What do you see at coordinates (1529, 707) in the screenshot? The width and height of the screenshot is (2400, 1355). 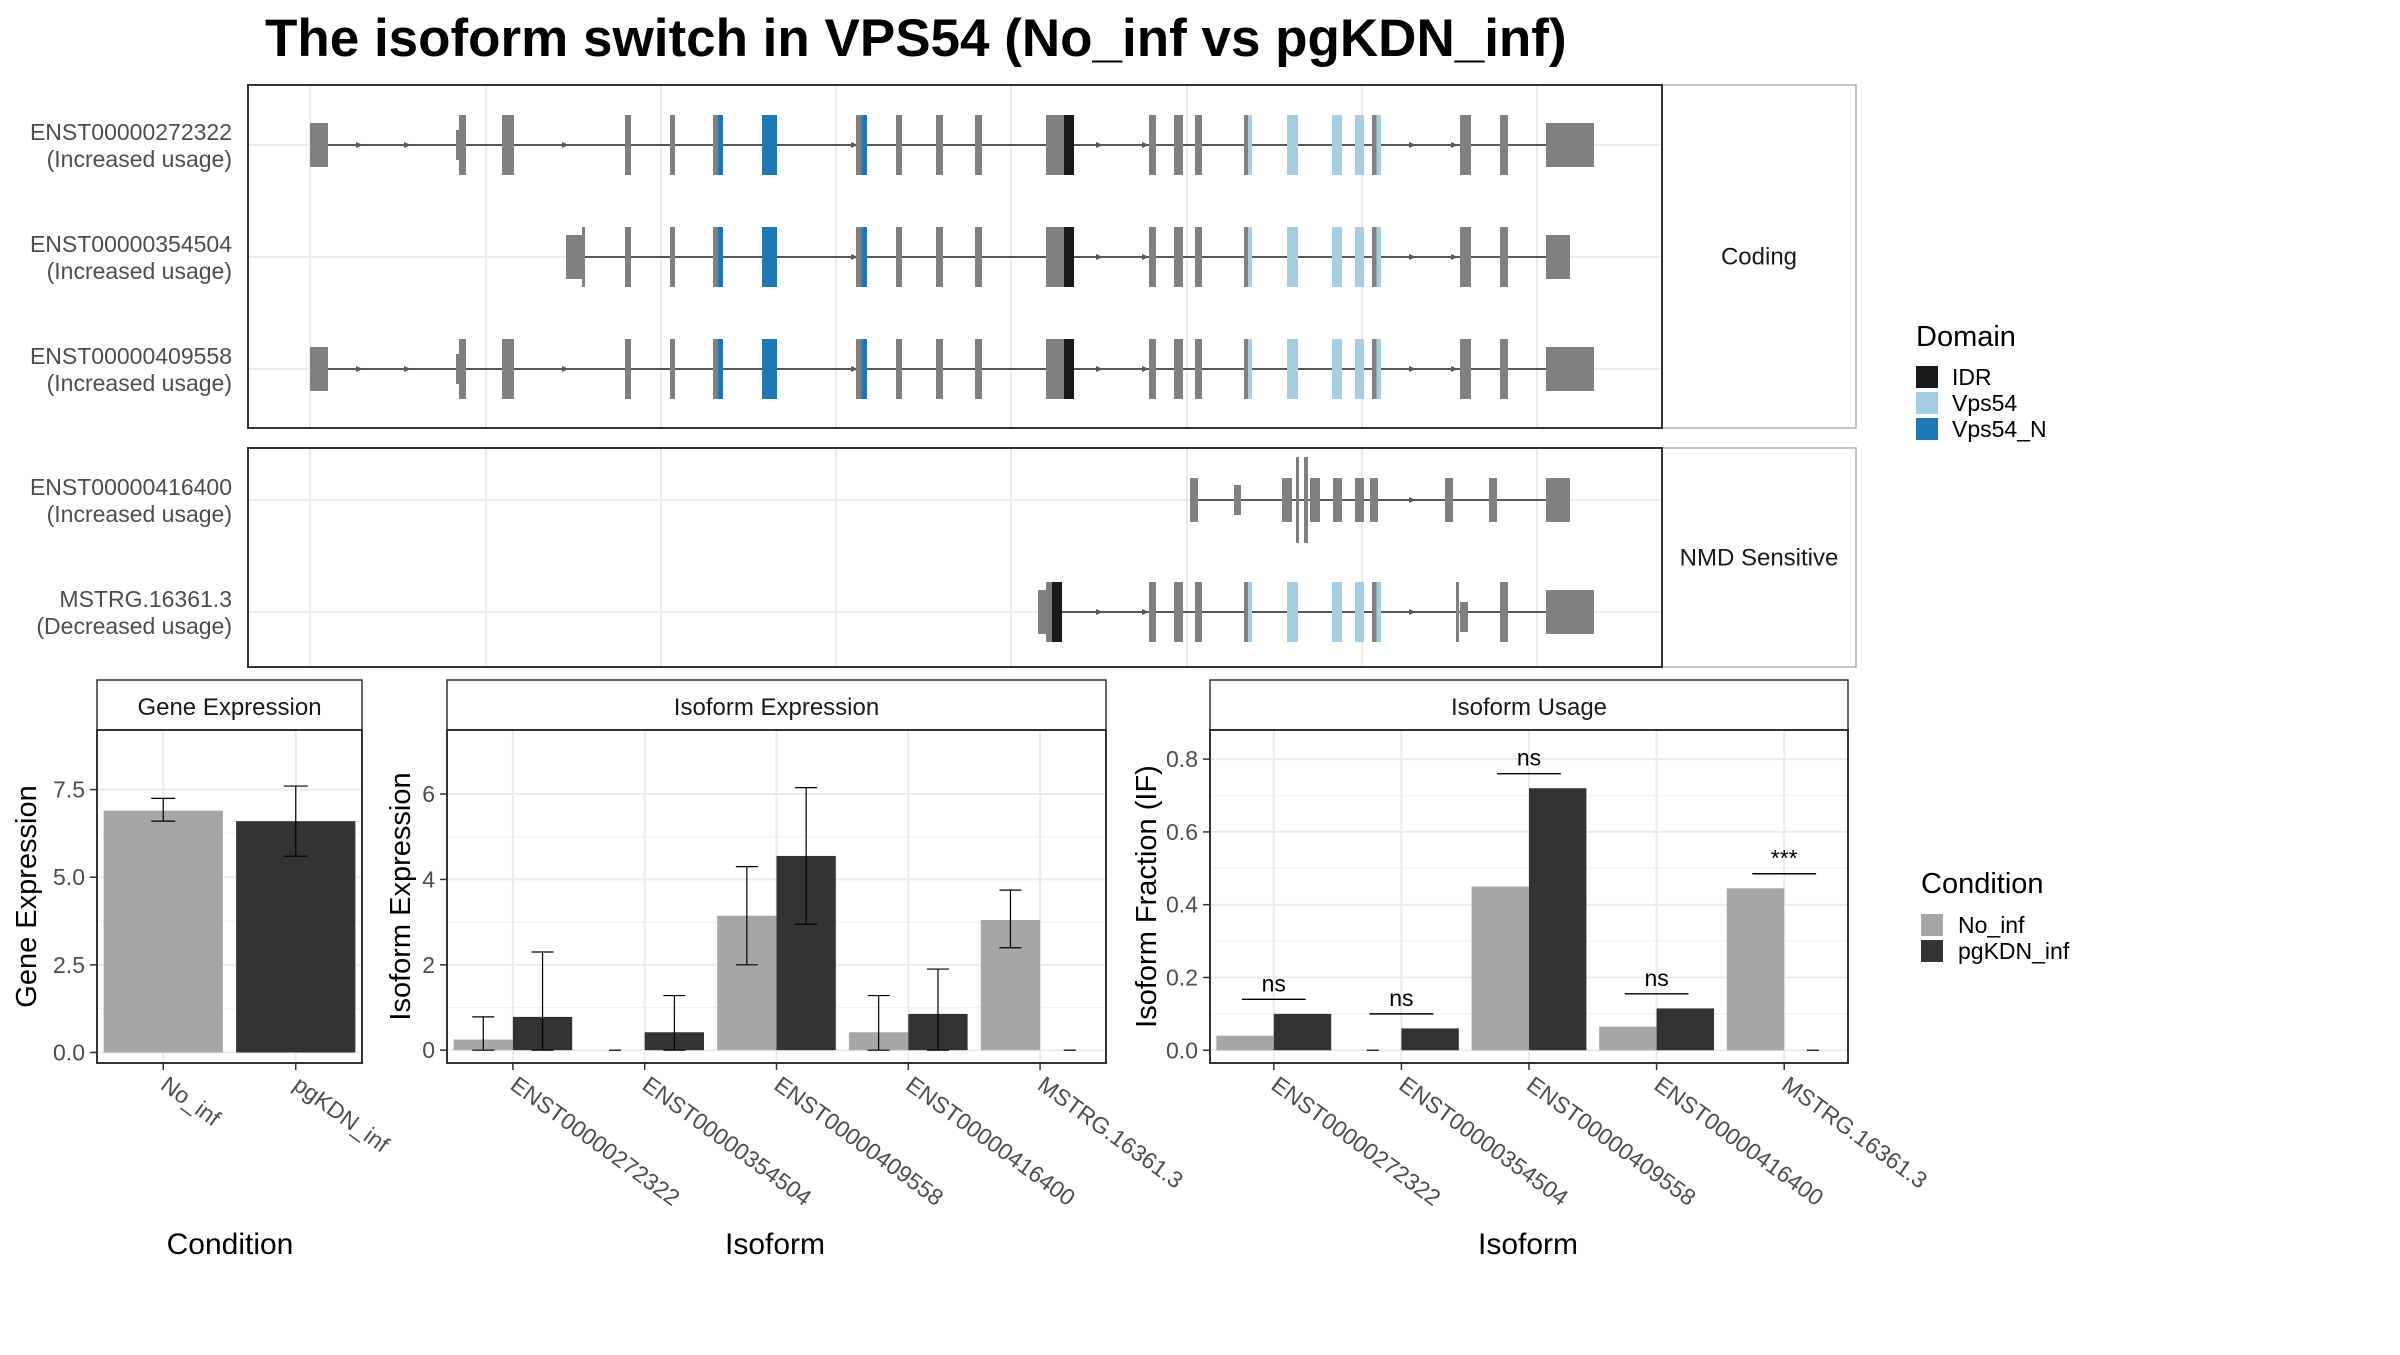 I see `panel-strip-title: Isoform Usage` at bounding box center [1529, 707].